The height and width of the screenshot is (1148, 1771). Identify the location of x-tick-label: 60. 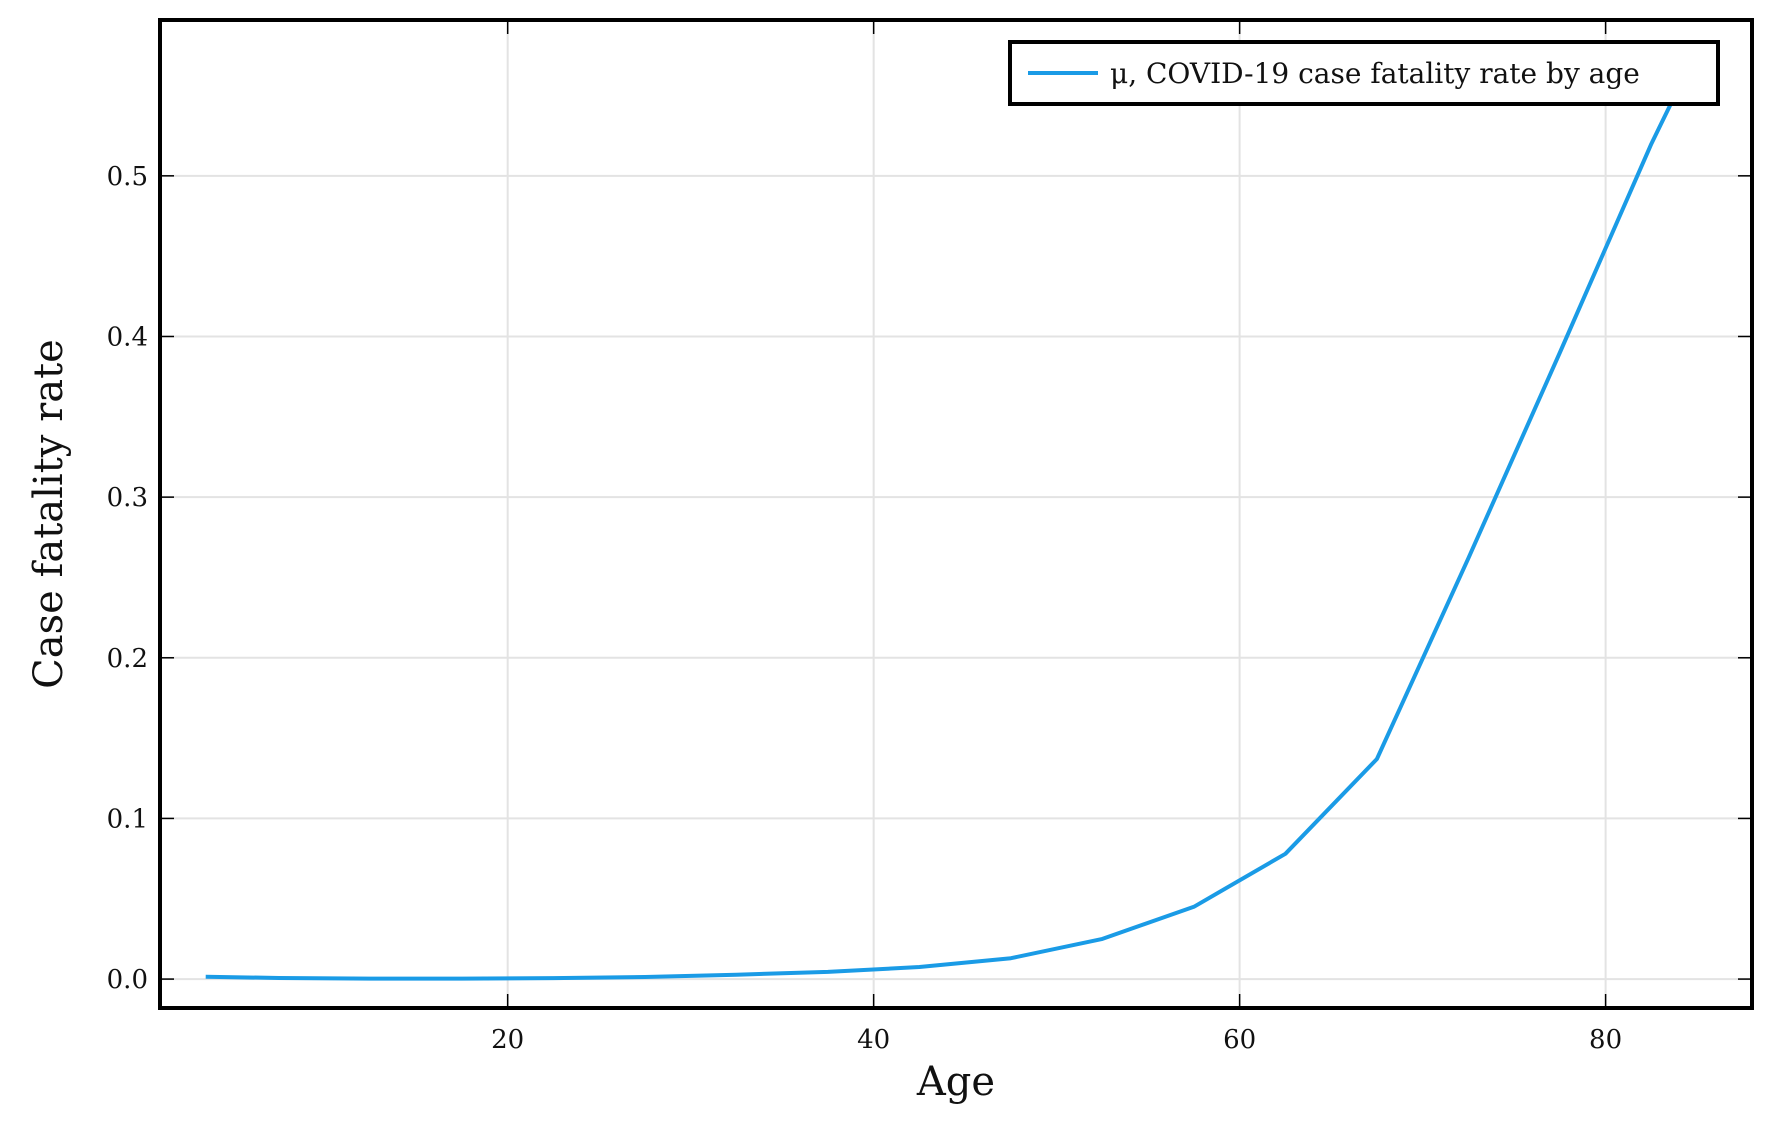
(1239, 1040).